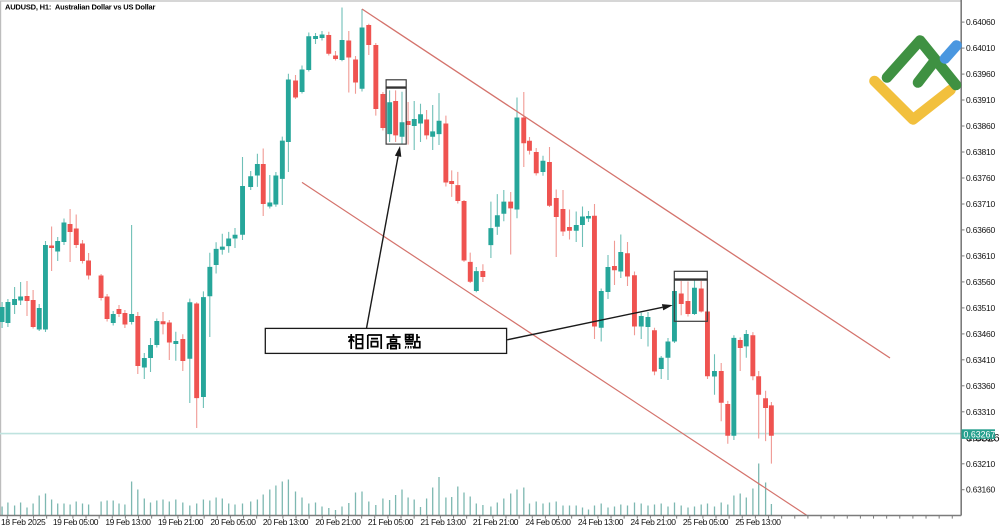  Describe the element at coordinates (233, 522) in the screenshot. I see `svg-text: 20 Feb 05:00` at that location.